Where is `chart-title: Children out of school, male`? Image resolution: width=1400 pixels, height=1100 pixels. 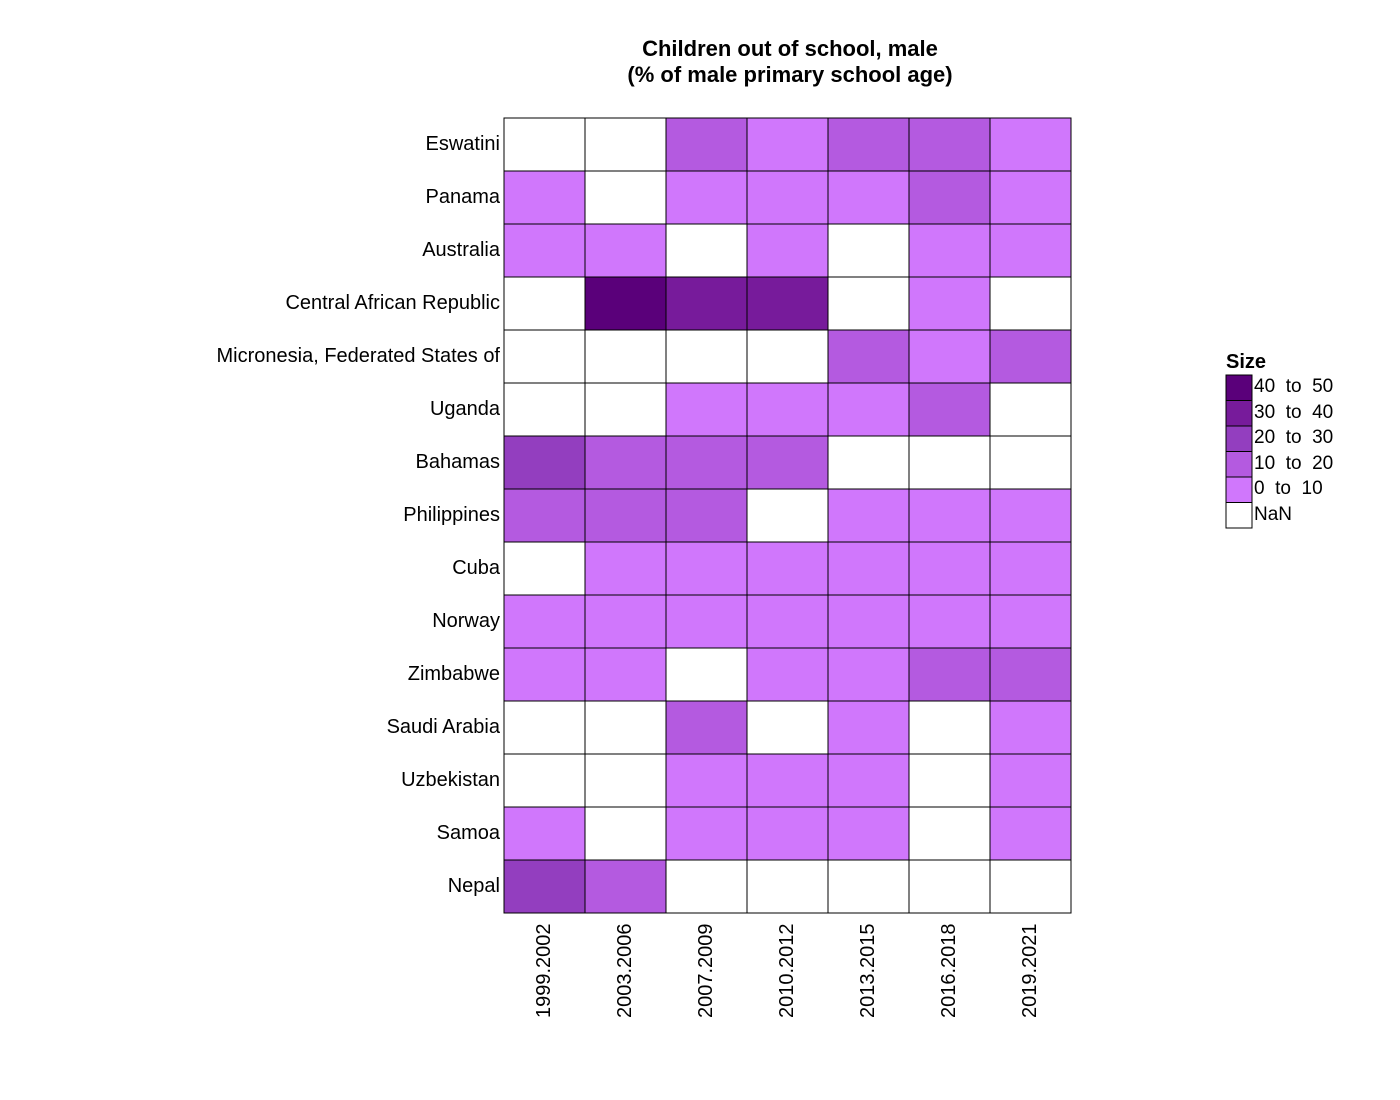
chart-title: Children out of school, male is located at coordinates (790, 48).